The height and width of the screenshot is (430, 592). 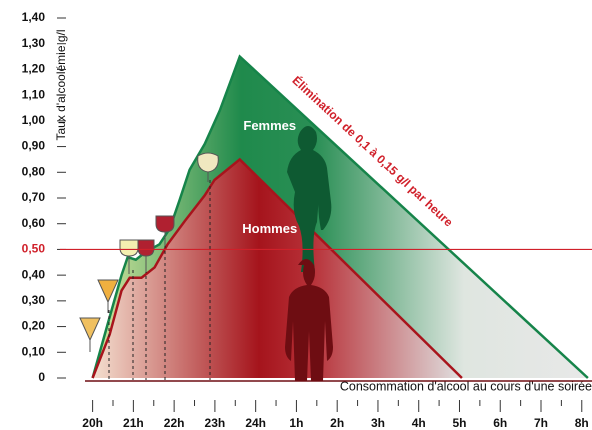 I want to click on x-tick-label: 5h, so click(x=459, y=423).